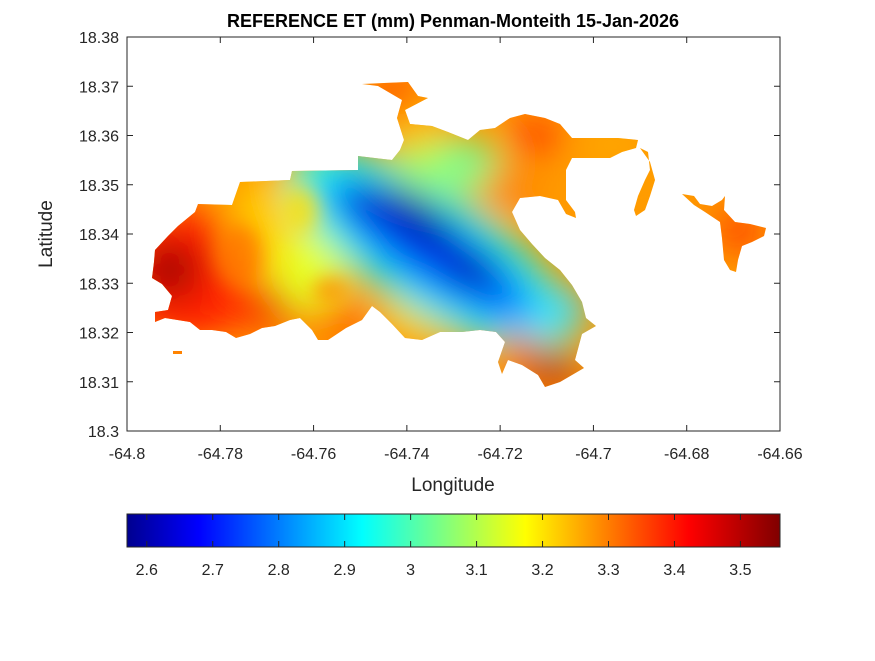 This screenshot has width=875, height=661. Describe the element at coordinates (593, 454) in the screenshot. I see `x-tick-label: -64.7` at that location.